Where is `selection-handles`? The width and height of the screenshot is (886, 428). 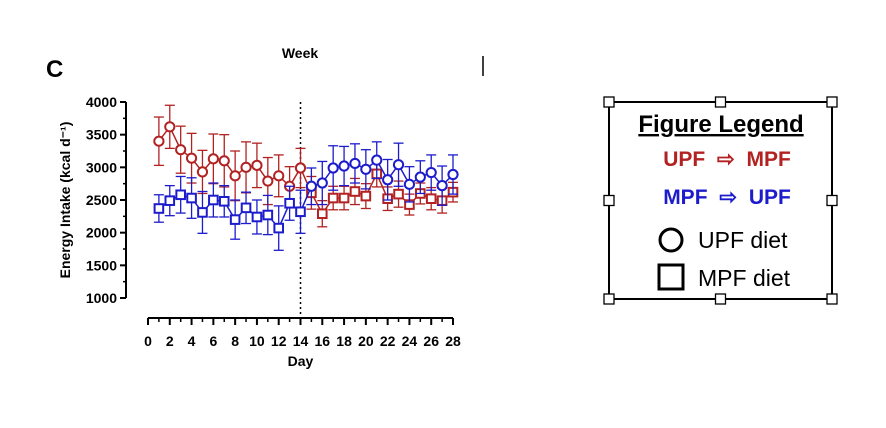 selection-handles is located at coordinates (720, 200).